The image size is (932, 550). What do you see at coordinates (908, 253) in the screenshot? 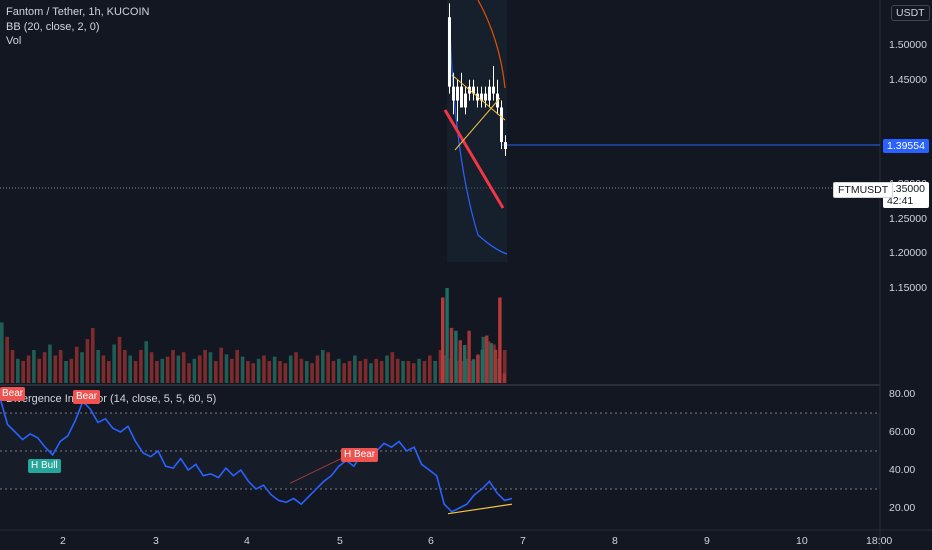
I see `price-tick-label: 1.20000` at bounding box center [908, 253].